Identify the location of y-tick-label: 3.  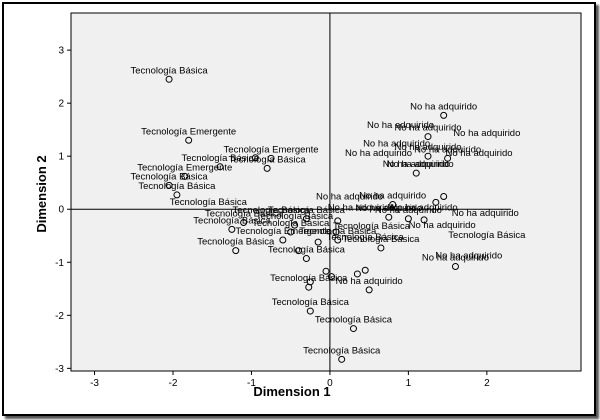
(61, 51).